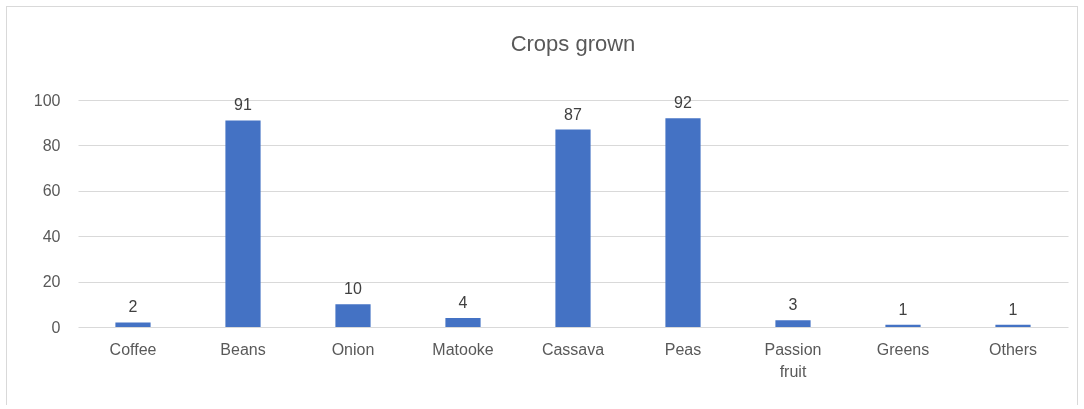 This screenshot has width=1084, height=409. Describe the element at coordinates (573, 43) in the screenshot. I see `chart-title: Crops grown` at that location.